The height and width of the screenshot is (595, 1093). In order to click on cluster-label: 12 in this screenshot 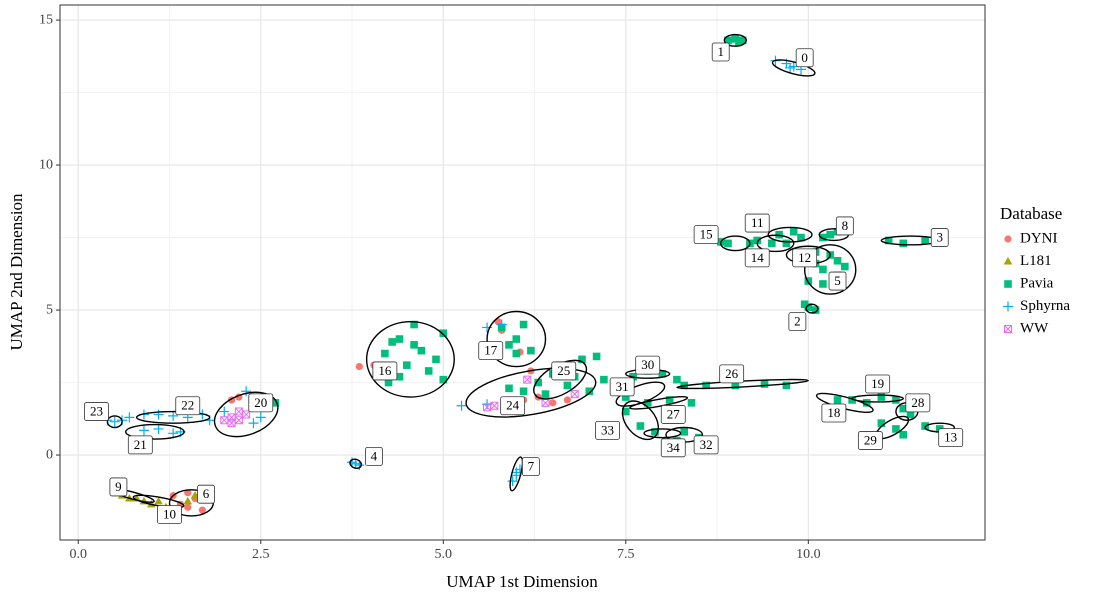, I will do `click(804, 257)`.